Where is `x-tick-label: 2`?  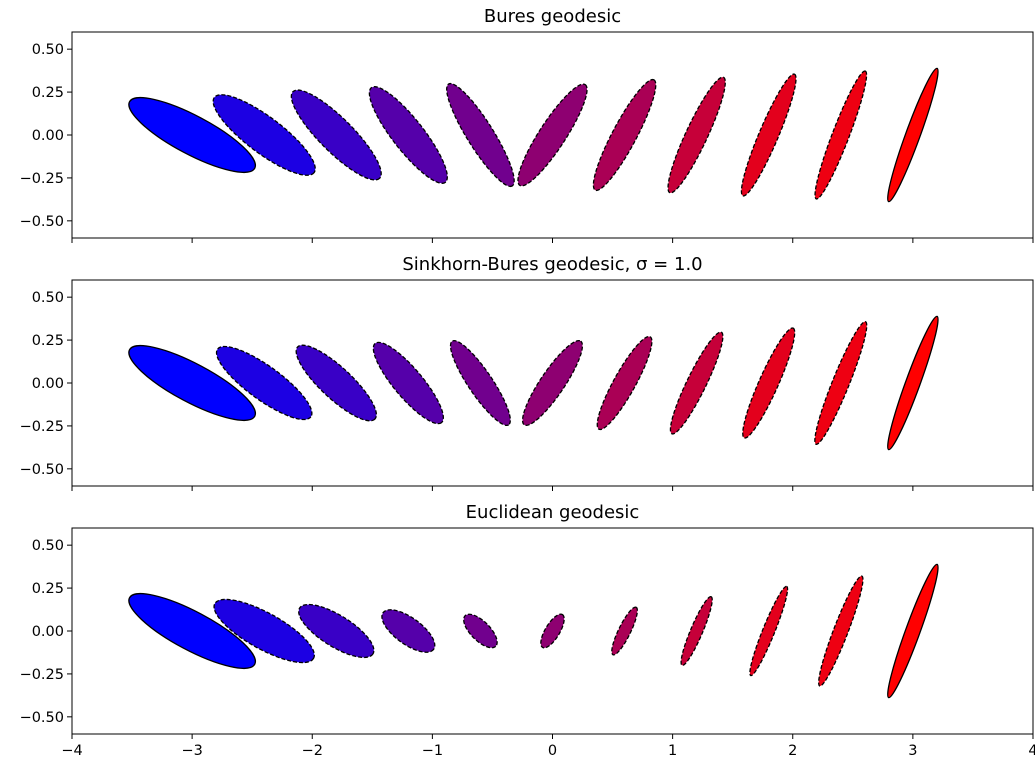 x-tick-label: 2 is located at coordinates (792, 751).